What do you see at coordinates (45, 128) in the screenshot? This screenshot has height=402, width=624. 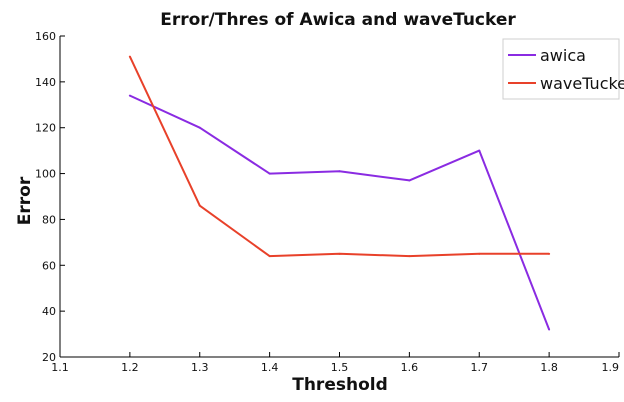 I see `y-tick-label: 120` at bounding box center [45, 128].